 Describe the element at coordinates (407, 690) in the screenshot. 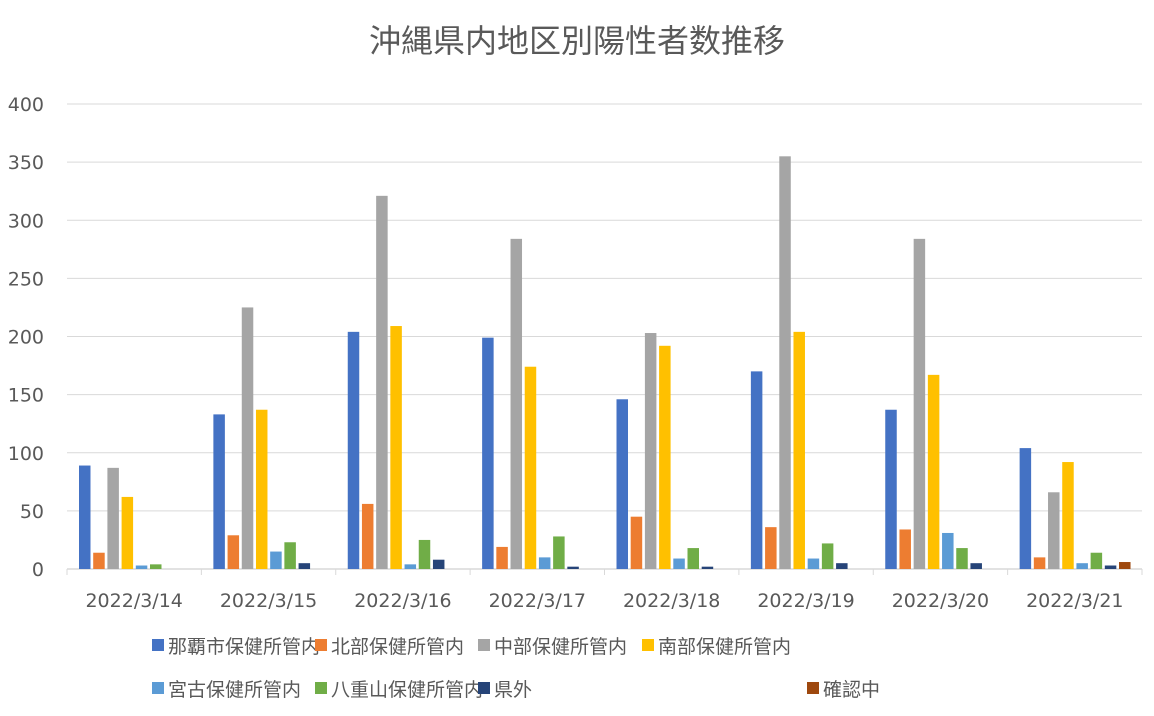

I see `legend-label: 八重山保健所管内` at that location.